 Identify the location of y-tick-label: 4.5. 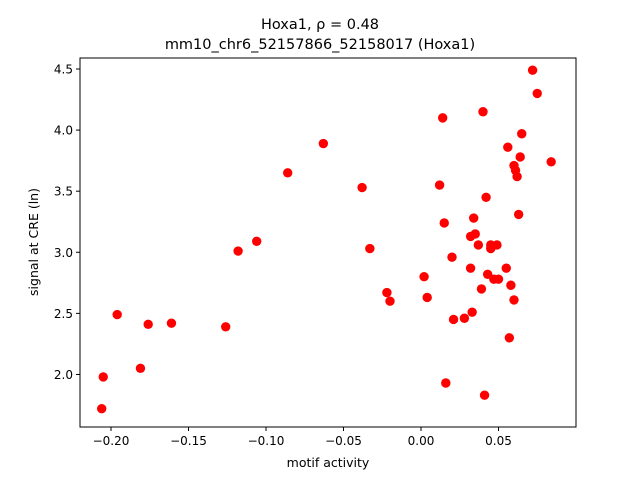
(63, 69).